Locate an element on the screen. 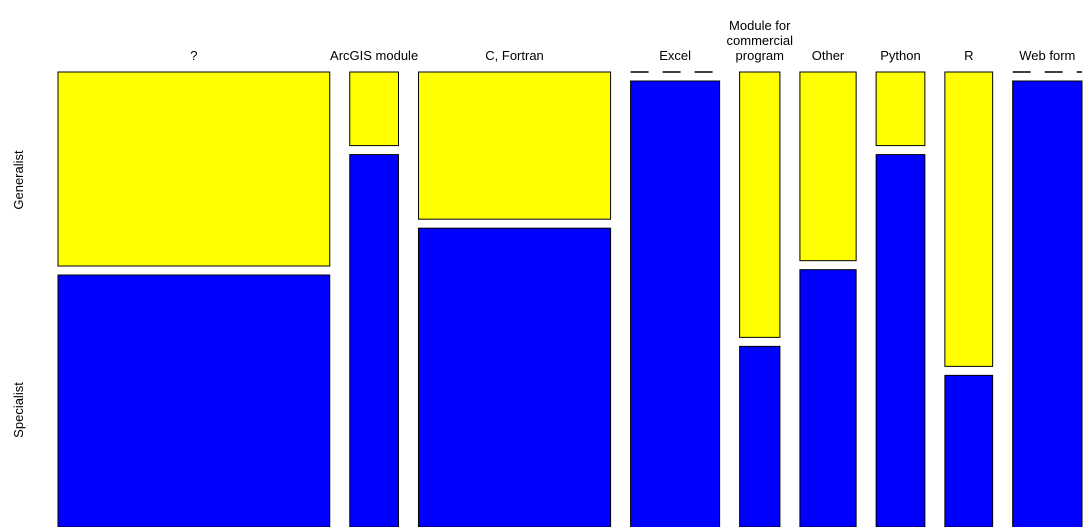 The height and width of the screenshot is (527, 1088). row-label-specialist: Specialist is located at coordinates (18, 410).